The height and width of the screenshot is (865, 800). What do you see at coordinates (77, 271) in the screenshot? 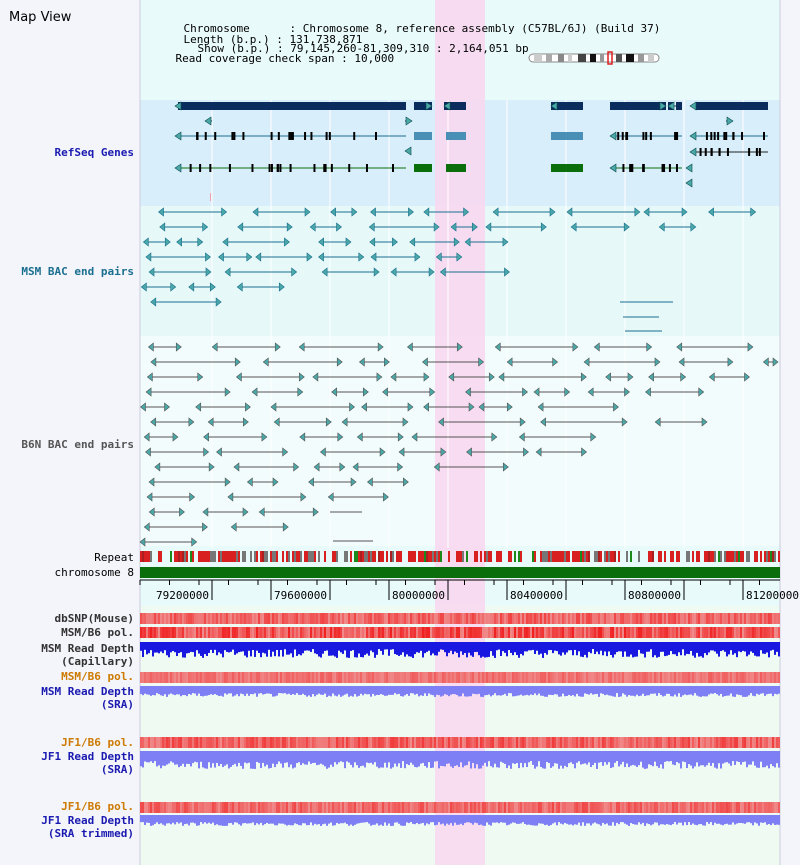
I see `track-label-msm-bac: MSM BAC end pairs` at bounding box center [77, 271].